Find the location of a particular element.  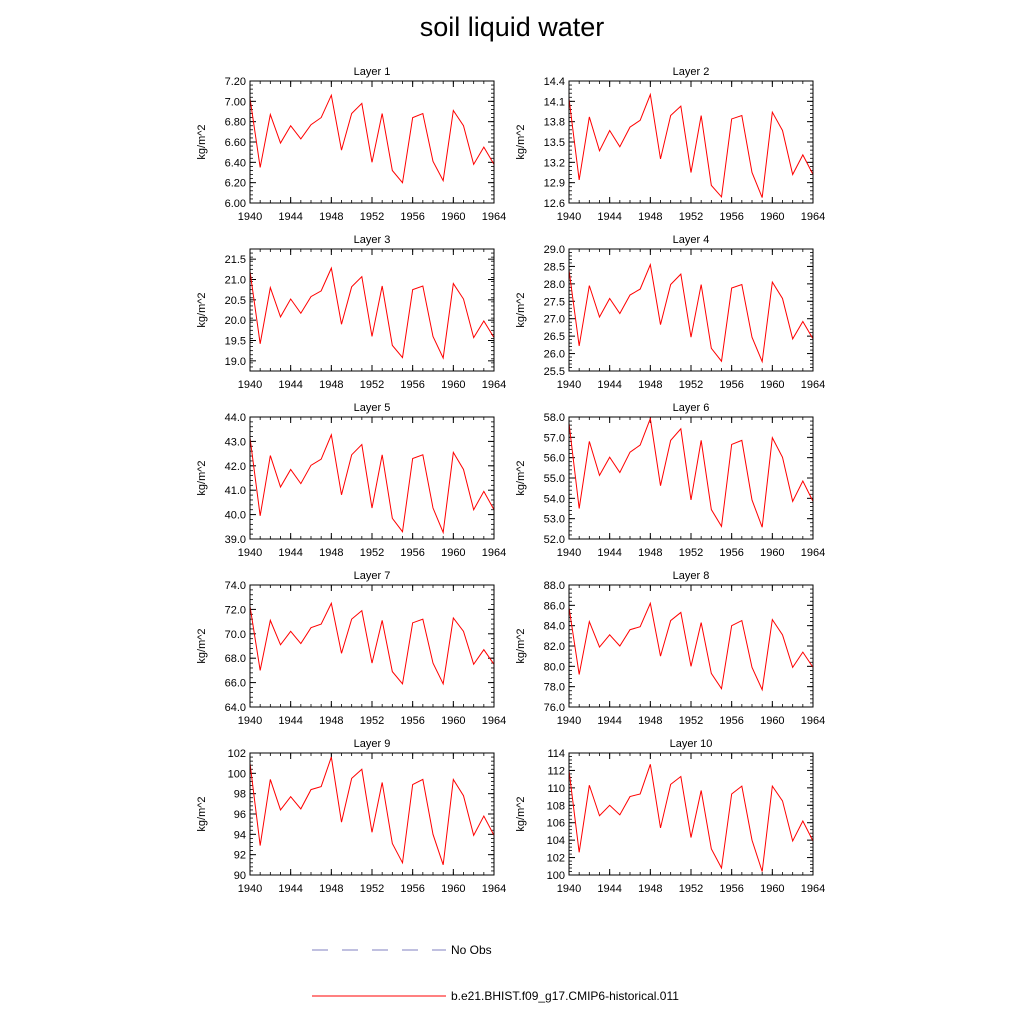

y-tick-label: 68.0 is located at coordinates (235, 659).